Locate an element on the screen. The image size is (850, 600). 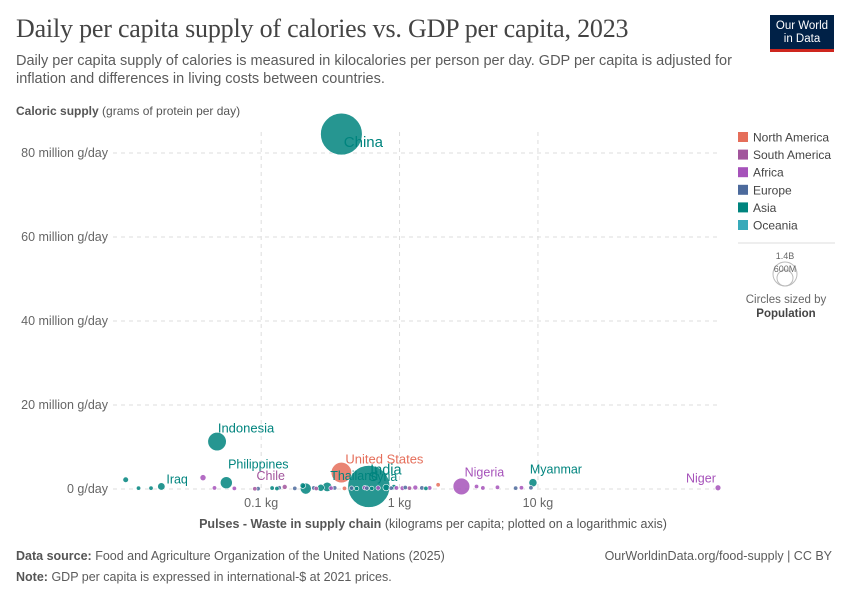
point-label: Iraq is located at coordinates (177, 479).